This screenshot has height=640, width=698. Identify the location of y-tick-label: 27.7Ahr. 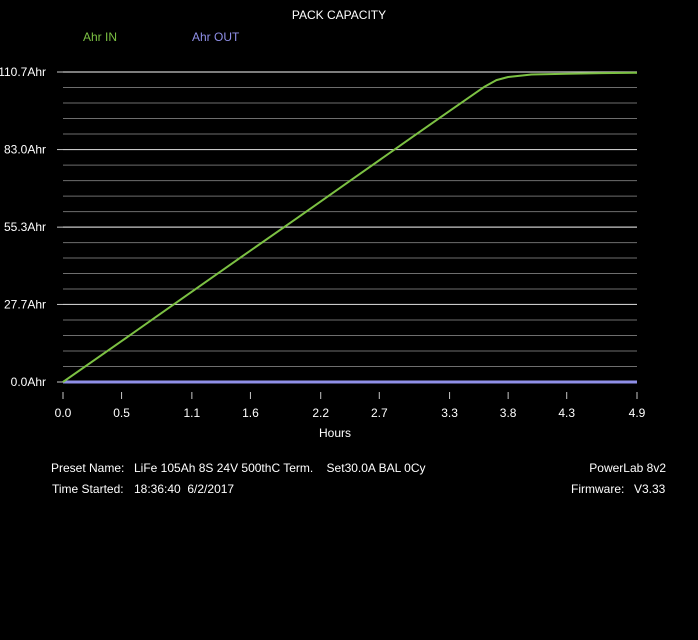
(25, 304).